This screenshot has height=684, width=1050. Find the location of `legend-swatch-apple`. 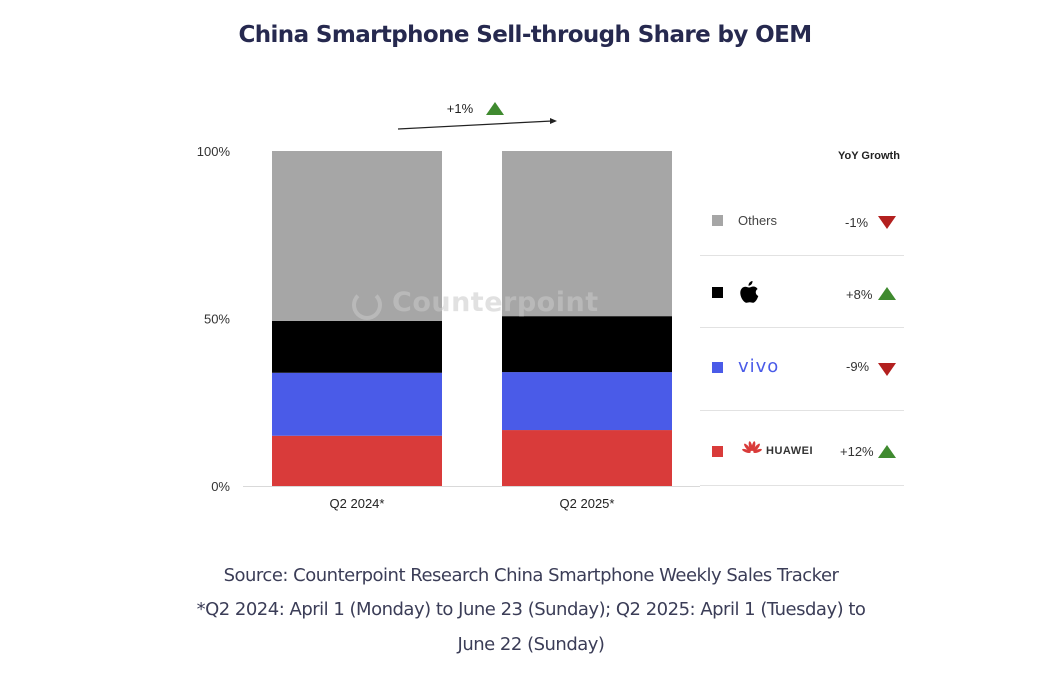

legend-swatch-apple is located at coordinates (717, 292).